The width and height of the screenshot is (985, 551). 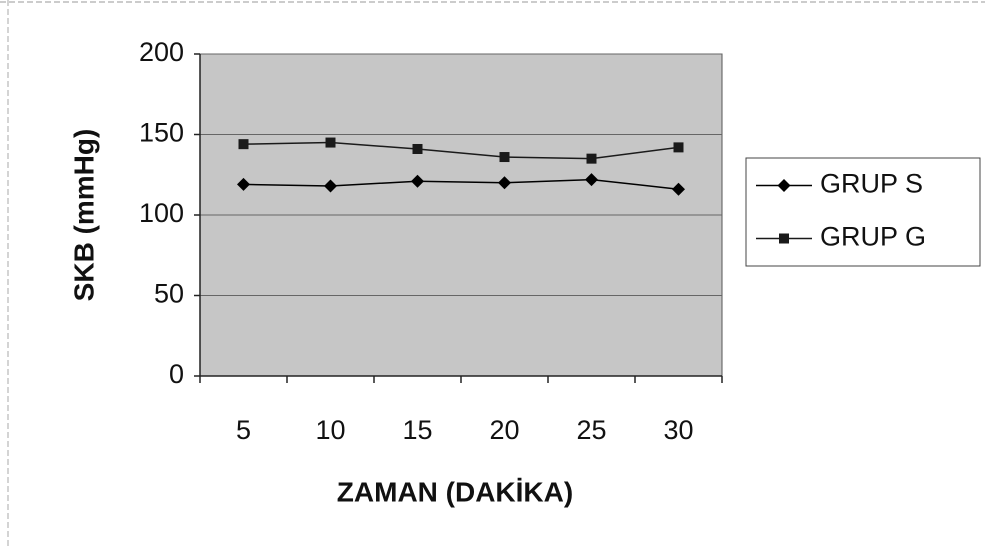 I want to click on legend-label: GRUP G, so click(x=873, y=237).